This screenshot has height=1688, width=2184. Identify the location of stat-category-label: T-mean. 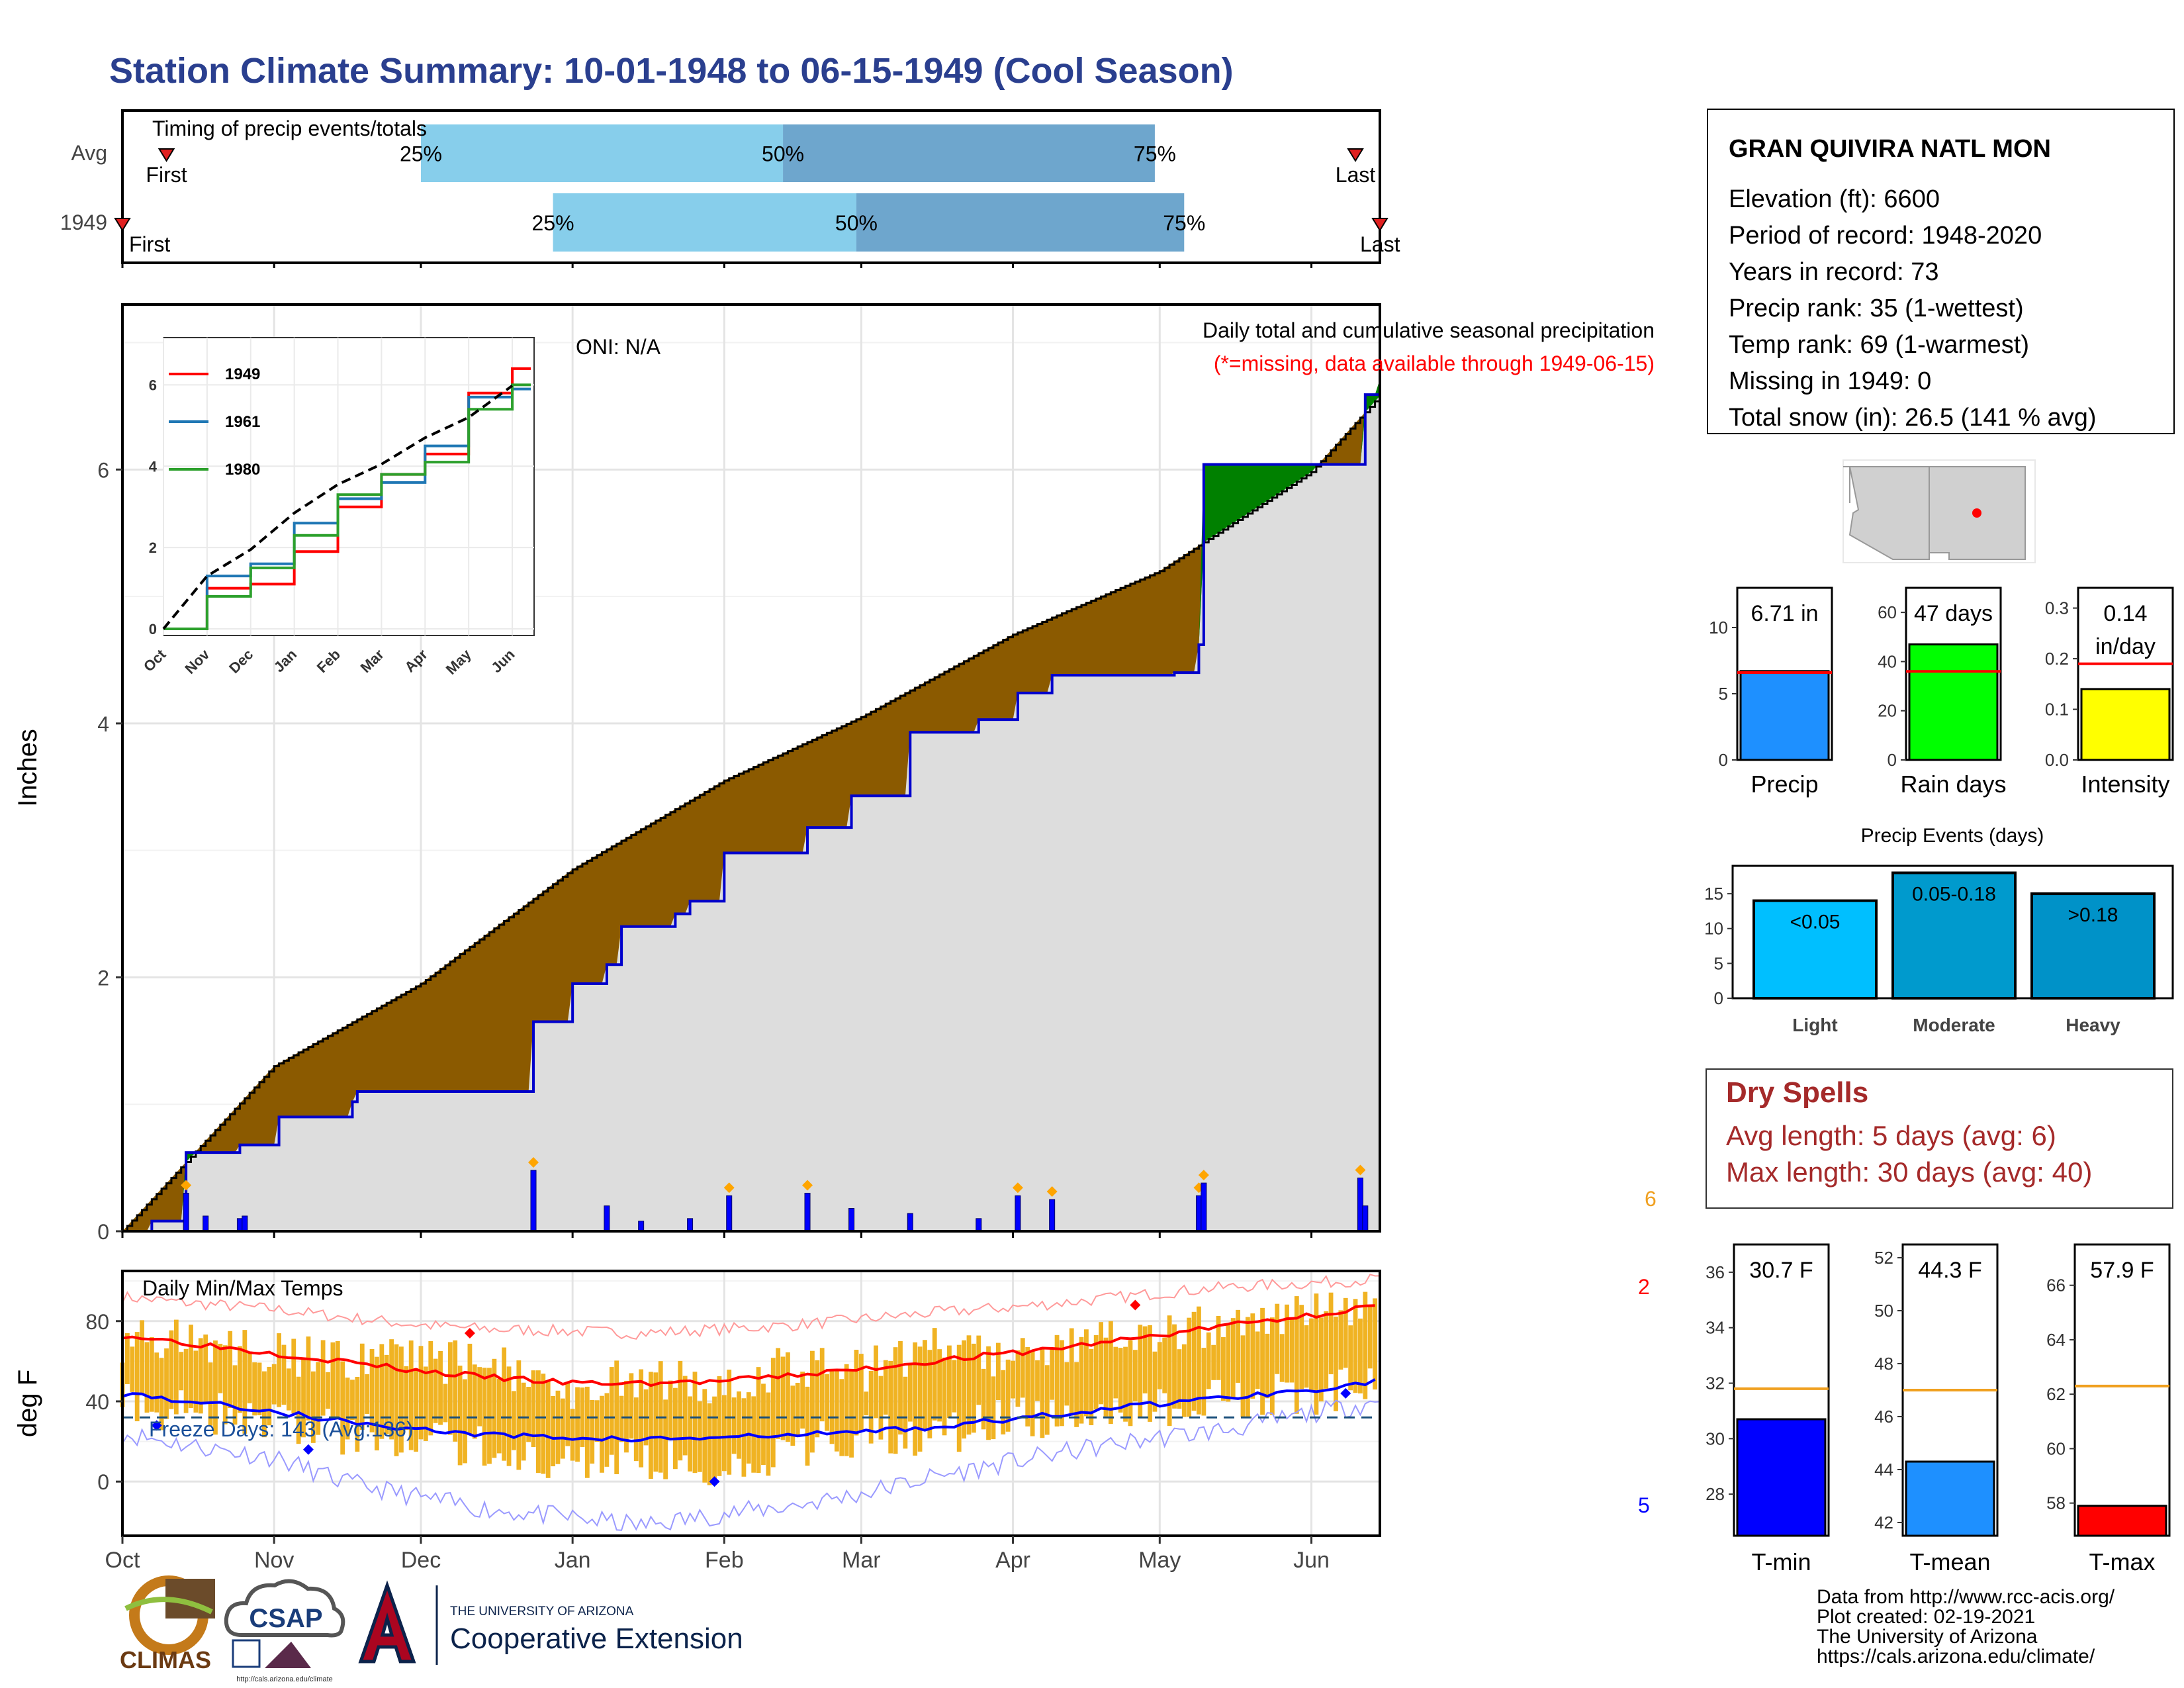
(1949, 1561).